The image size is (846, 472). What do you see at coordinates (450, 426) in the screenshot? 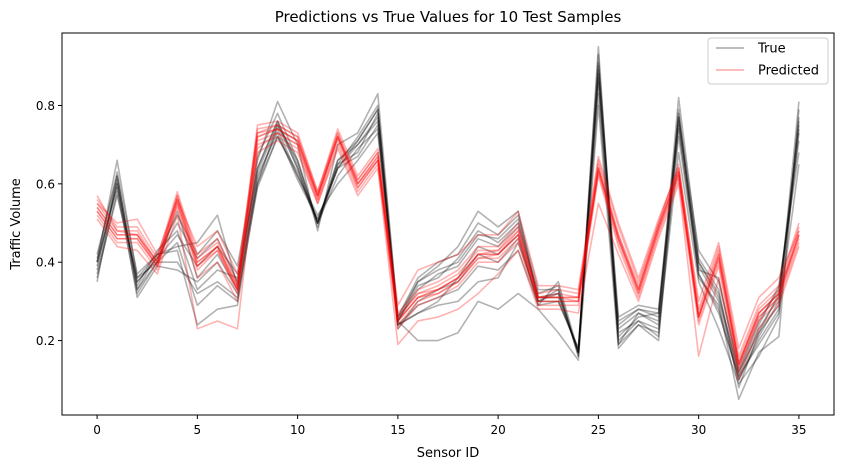
I see `x-axis-ticks: 0 5 10 15 20 25 30 35` at bounding box center [450, 426].